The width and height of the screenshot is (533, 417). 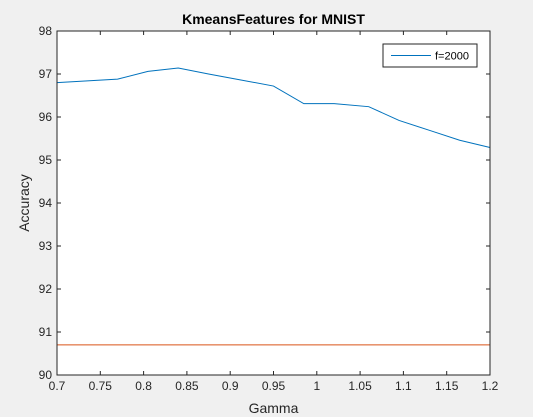 I want to click on y-tick-label: 97, so click(x=46, y=74).